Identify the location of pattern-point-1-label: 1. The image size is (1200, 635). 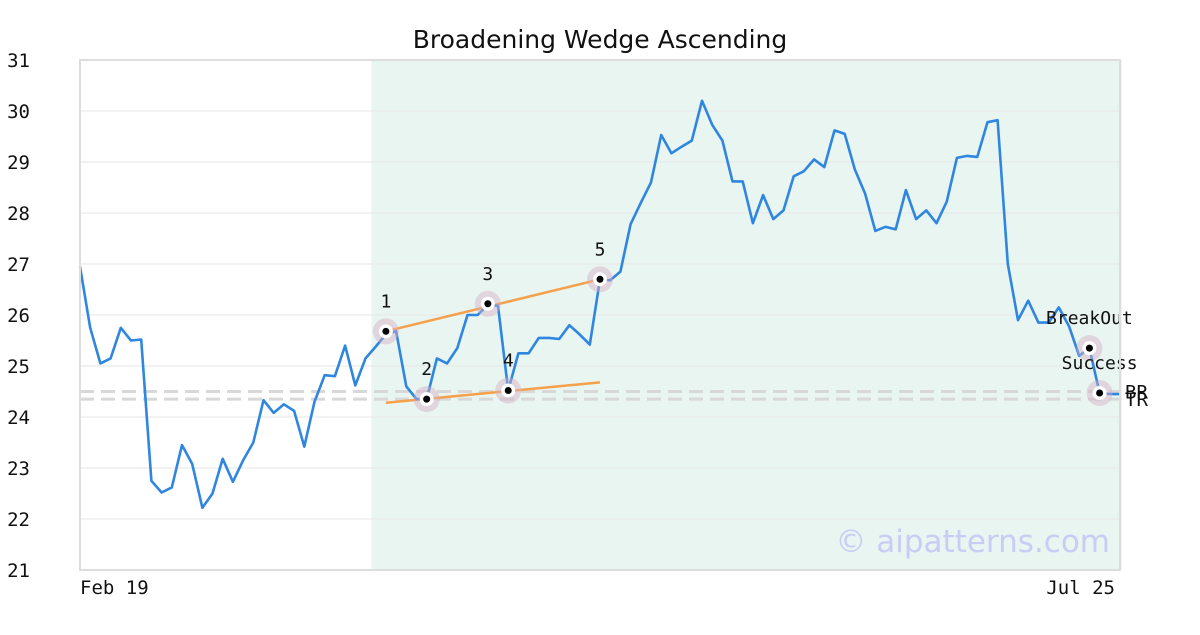
(385, 301).